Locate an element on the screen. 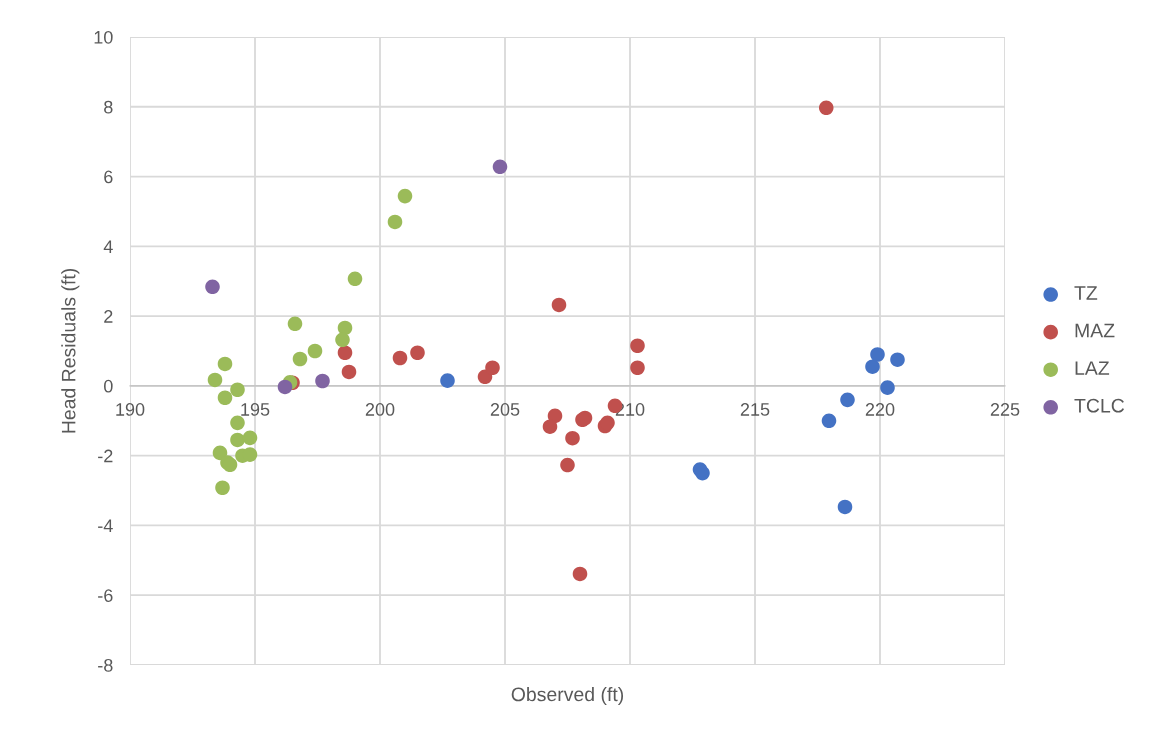  legend-label: LAZ is located at coordinates (1092, 368).